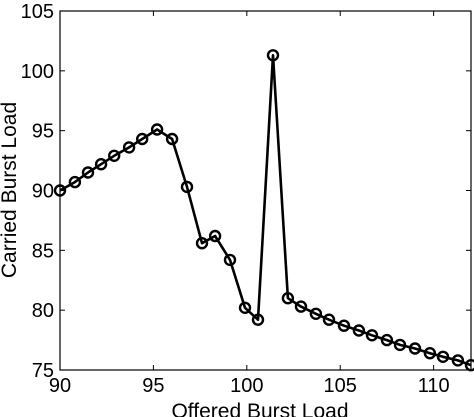 The image size is (474, 417). I want to click on y-tick-label: 80, so click(43, 311).